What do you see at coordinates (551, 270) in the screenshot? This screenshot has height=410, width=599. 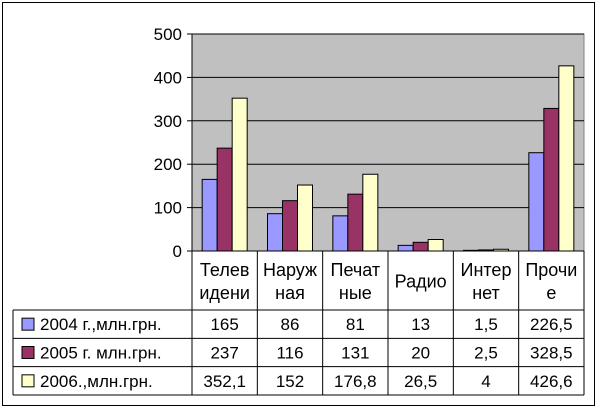 I see `category-label: Прочи` at bounding box center [551, 270].